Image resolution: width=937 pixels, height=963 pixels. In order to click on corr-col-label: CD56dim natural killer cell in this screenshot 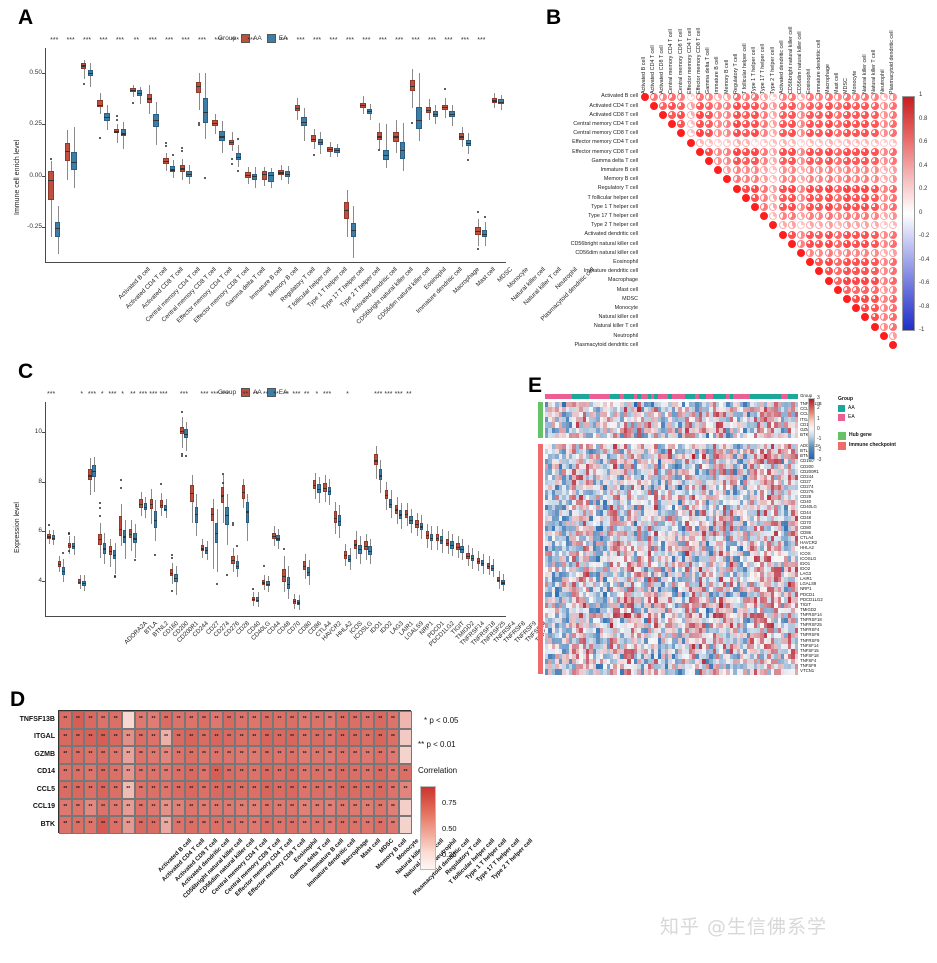, I will do `click(800, 62)`.